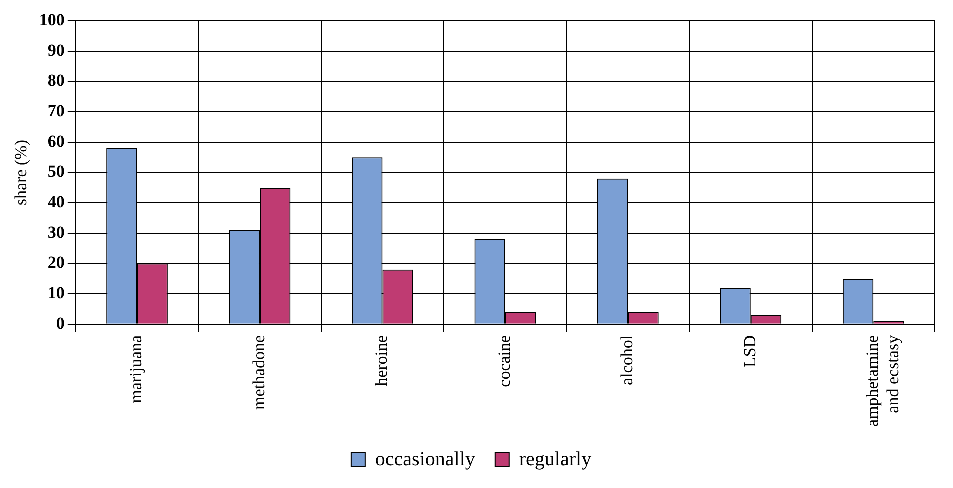  Describe the element at coordinates (56, 80) in the screenshot. I see `y-tick-label: 80` at that location.